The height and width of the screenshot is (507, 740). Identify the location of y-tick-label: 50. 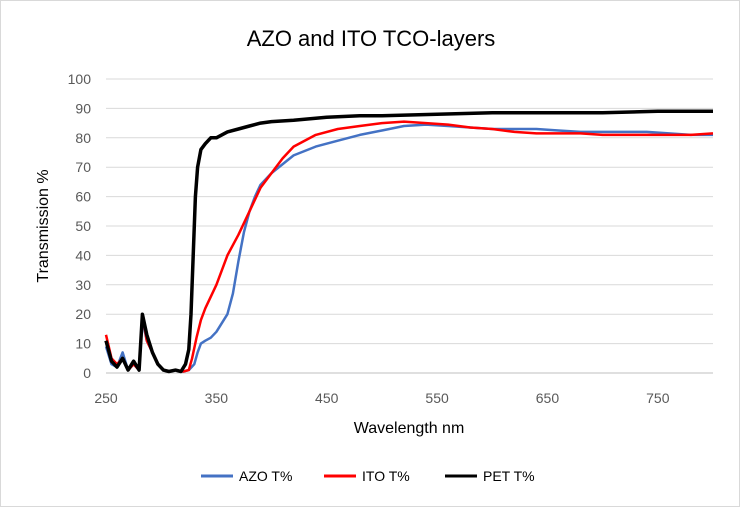
(83, 226).